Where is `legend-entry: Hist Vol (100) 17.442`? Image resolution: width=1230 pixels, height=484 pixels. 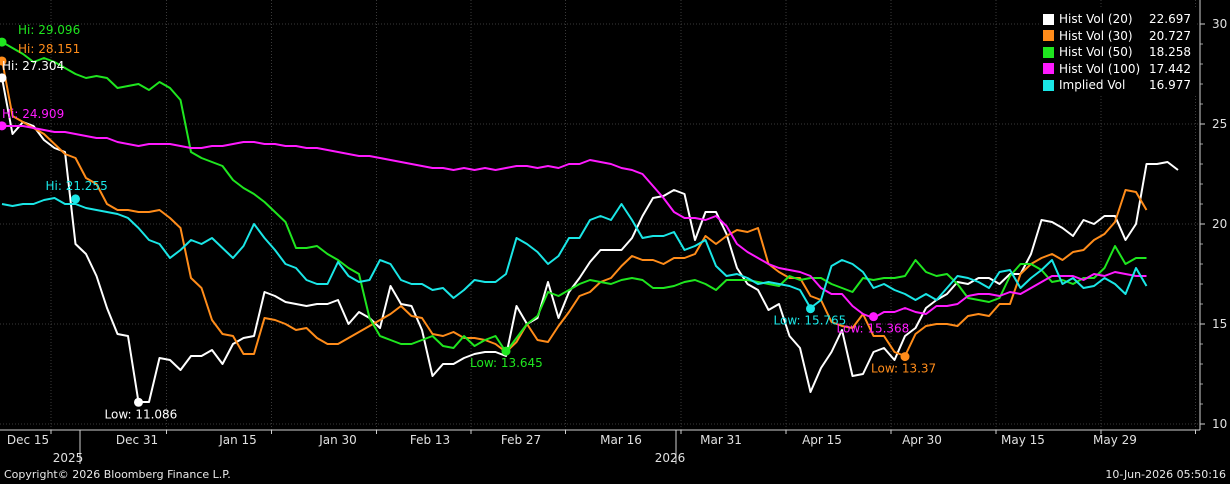 legend-entry: Hist Vol (100) 17.442 is located at coordinates (1120, 69).